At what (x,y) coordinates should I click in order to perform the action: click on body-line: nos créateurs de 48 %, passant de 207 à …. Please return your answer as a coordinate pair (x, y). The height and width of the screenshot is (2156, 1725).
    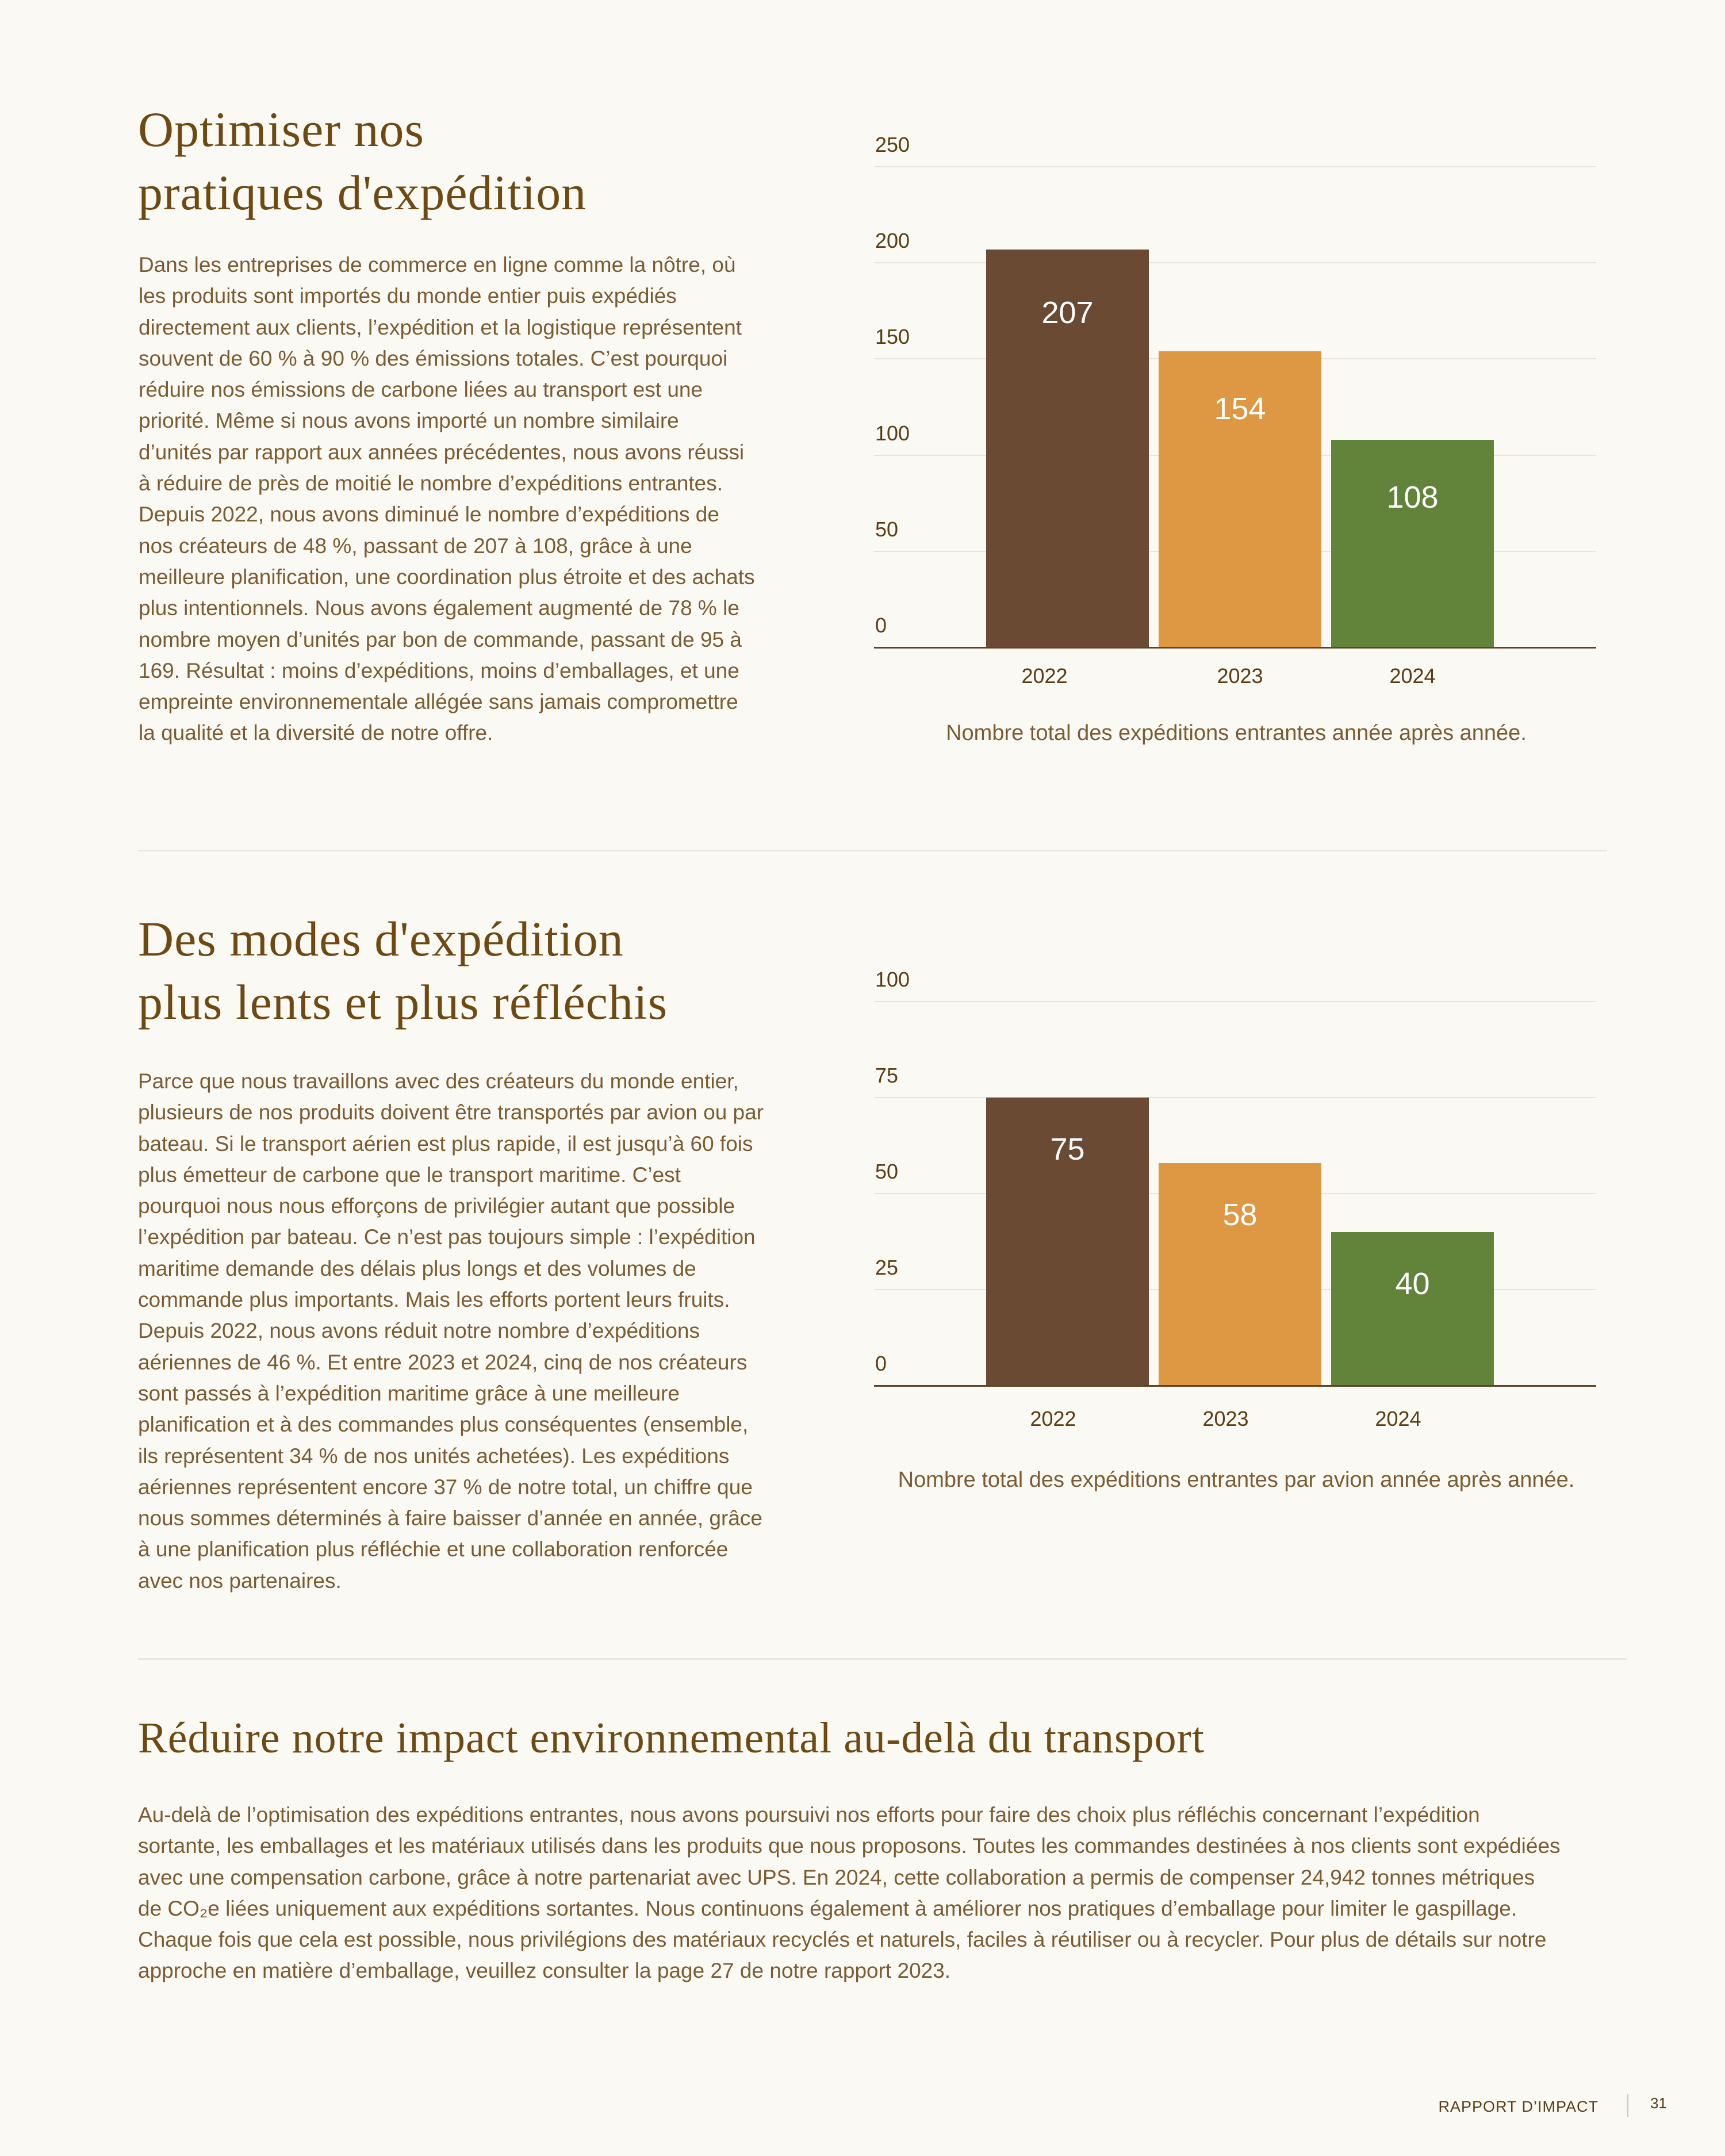
    Looking at the image, I should click on (415, 546).